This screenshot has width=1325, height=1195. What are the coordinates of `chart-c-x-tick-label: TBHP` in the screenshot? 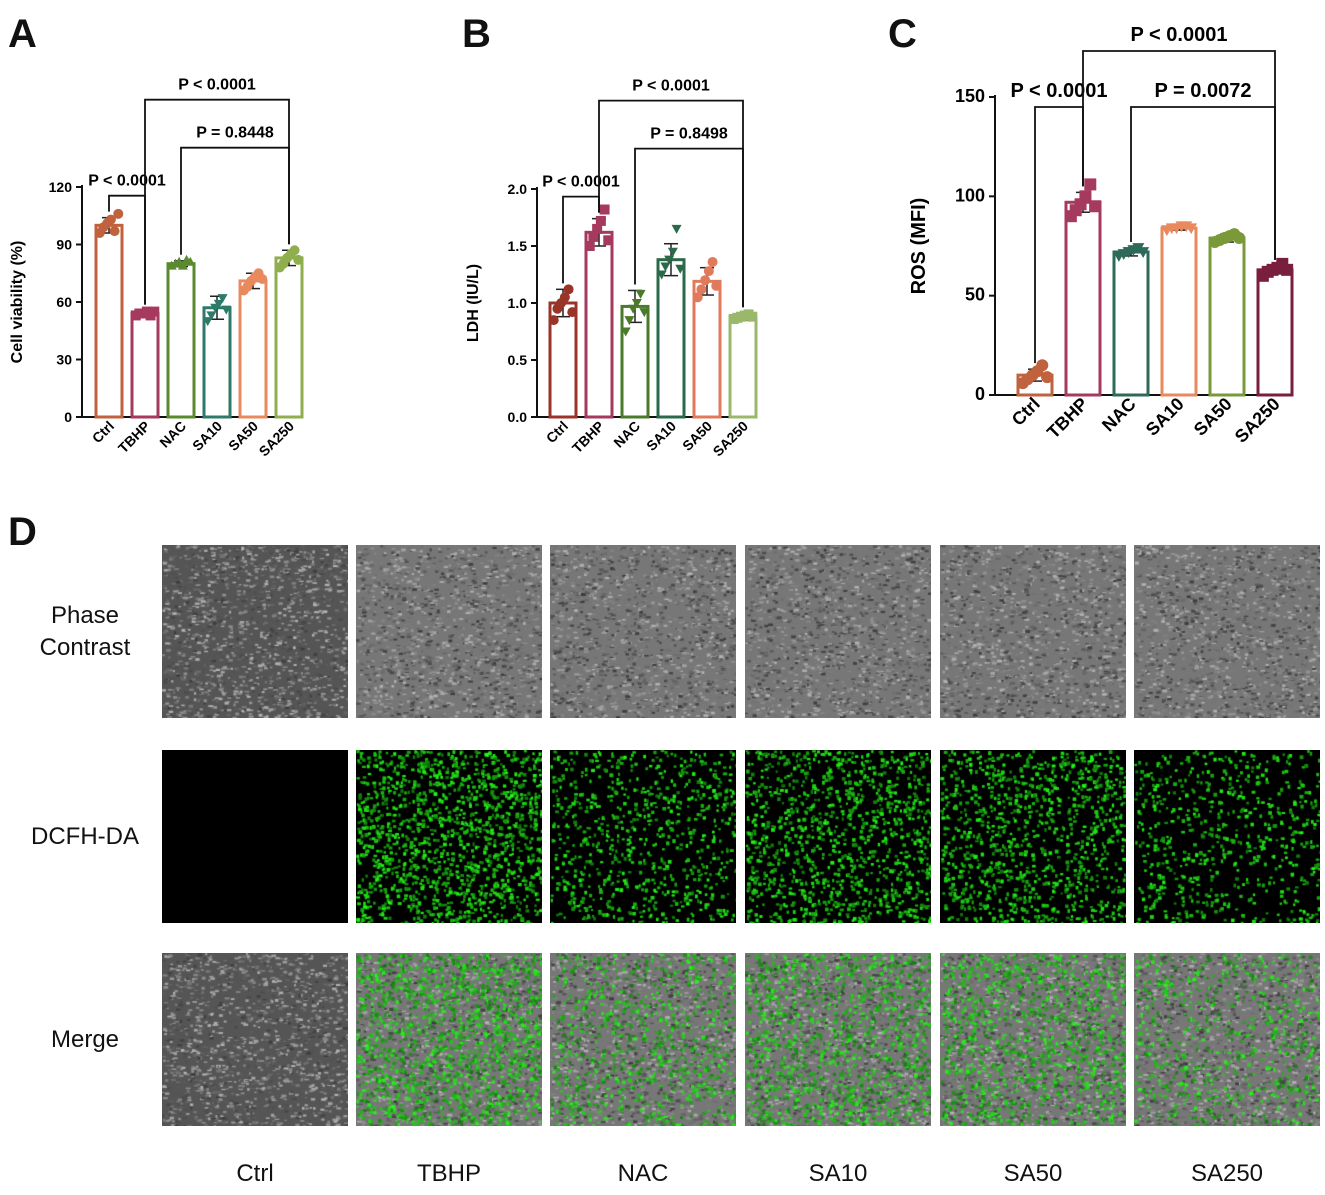 It's located at (1067, 418).